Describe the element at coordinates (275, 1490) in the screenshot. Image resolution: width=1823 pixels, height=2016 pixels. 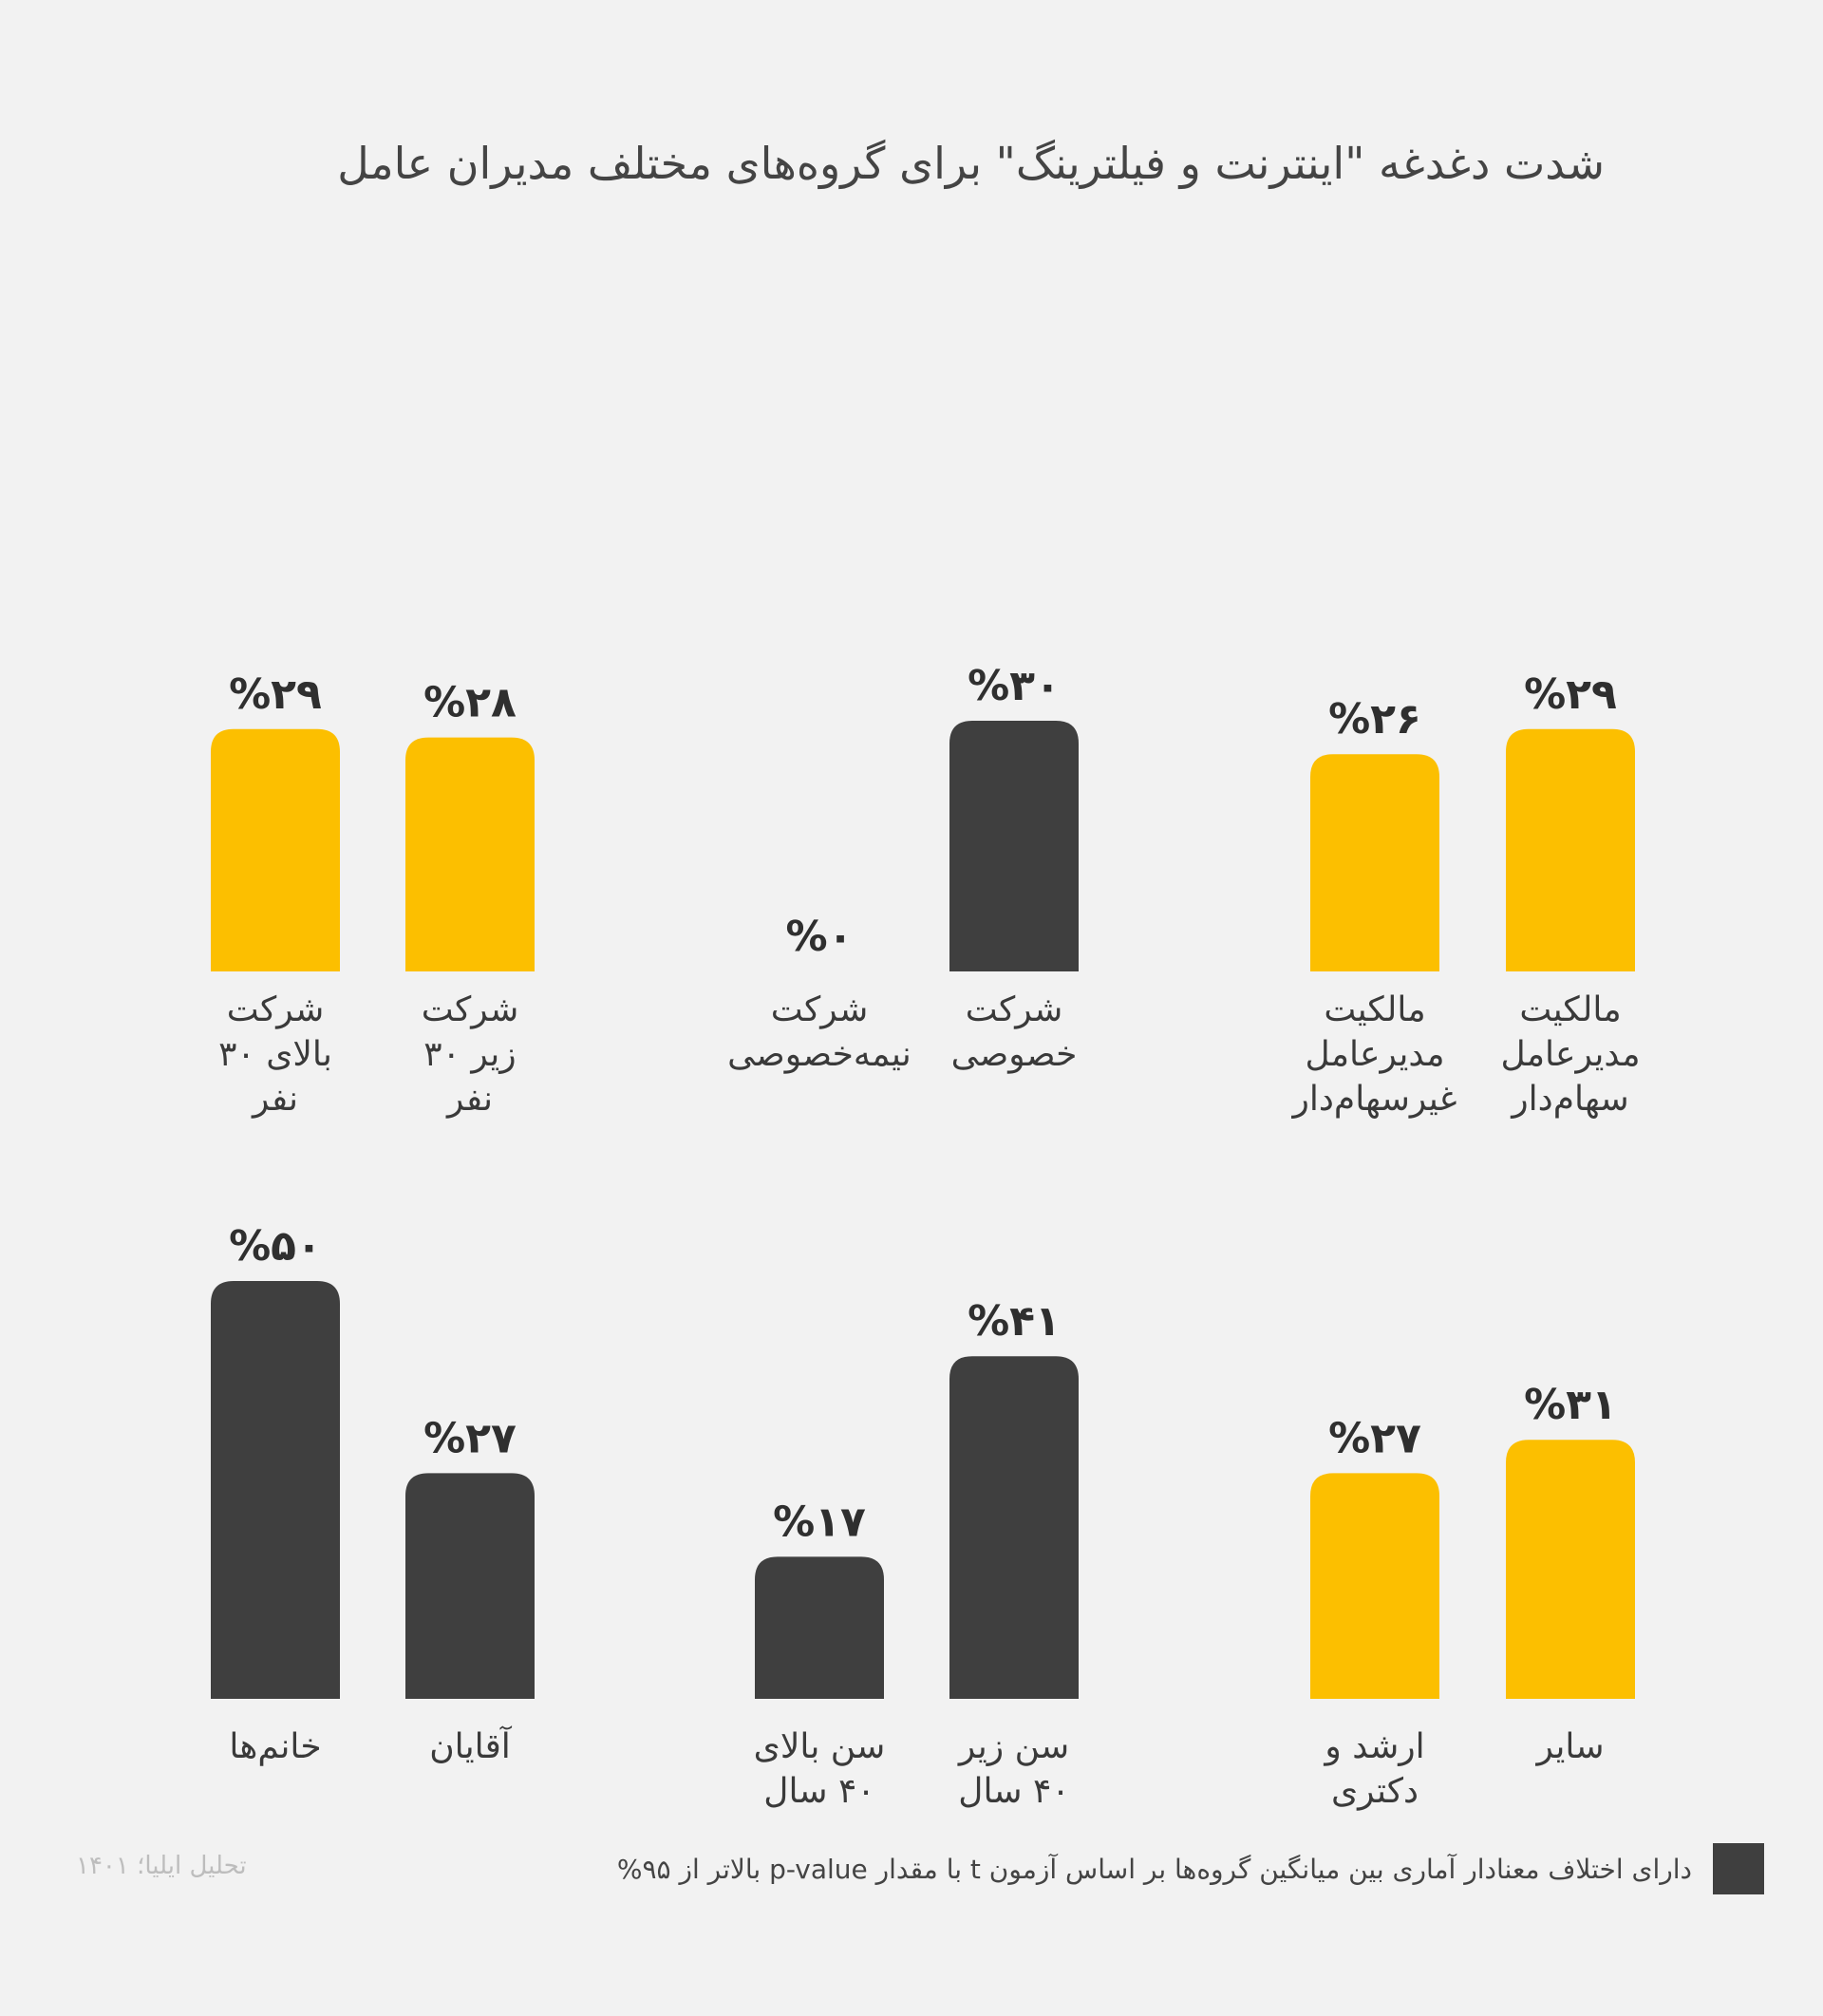
I see `bar-5.1` at that location.